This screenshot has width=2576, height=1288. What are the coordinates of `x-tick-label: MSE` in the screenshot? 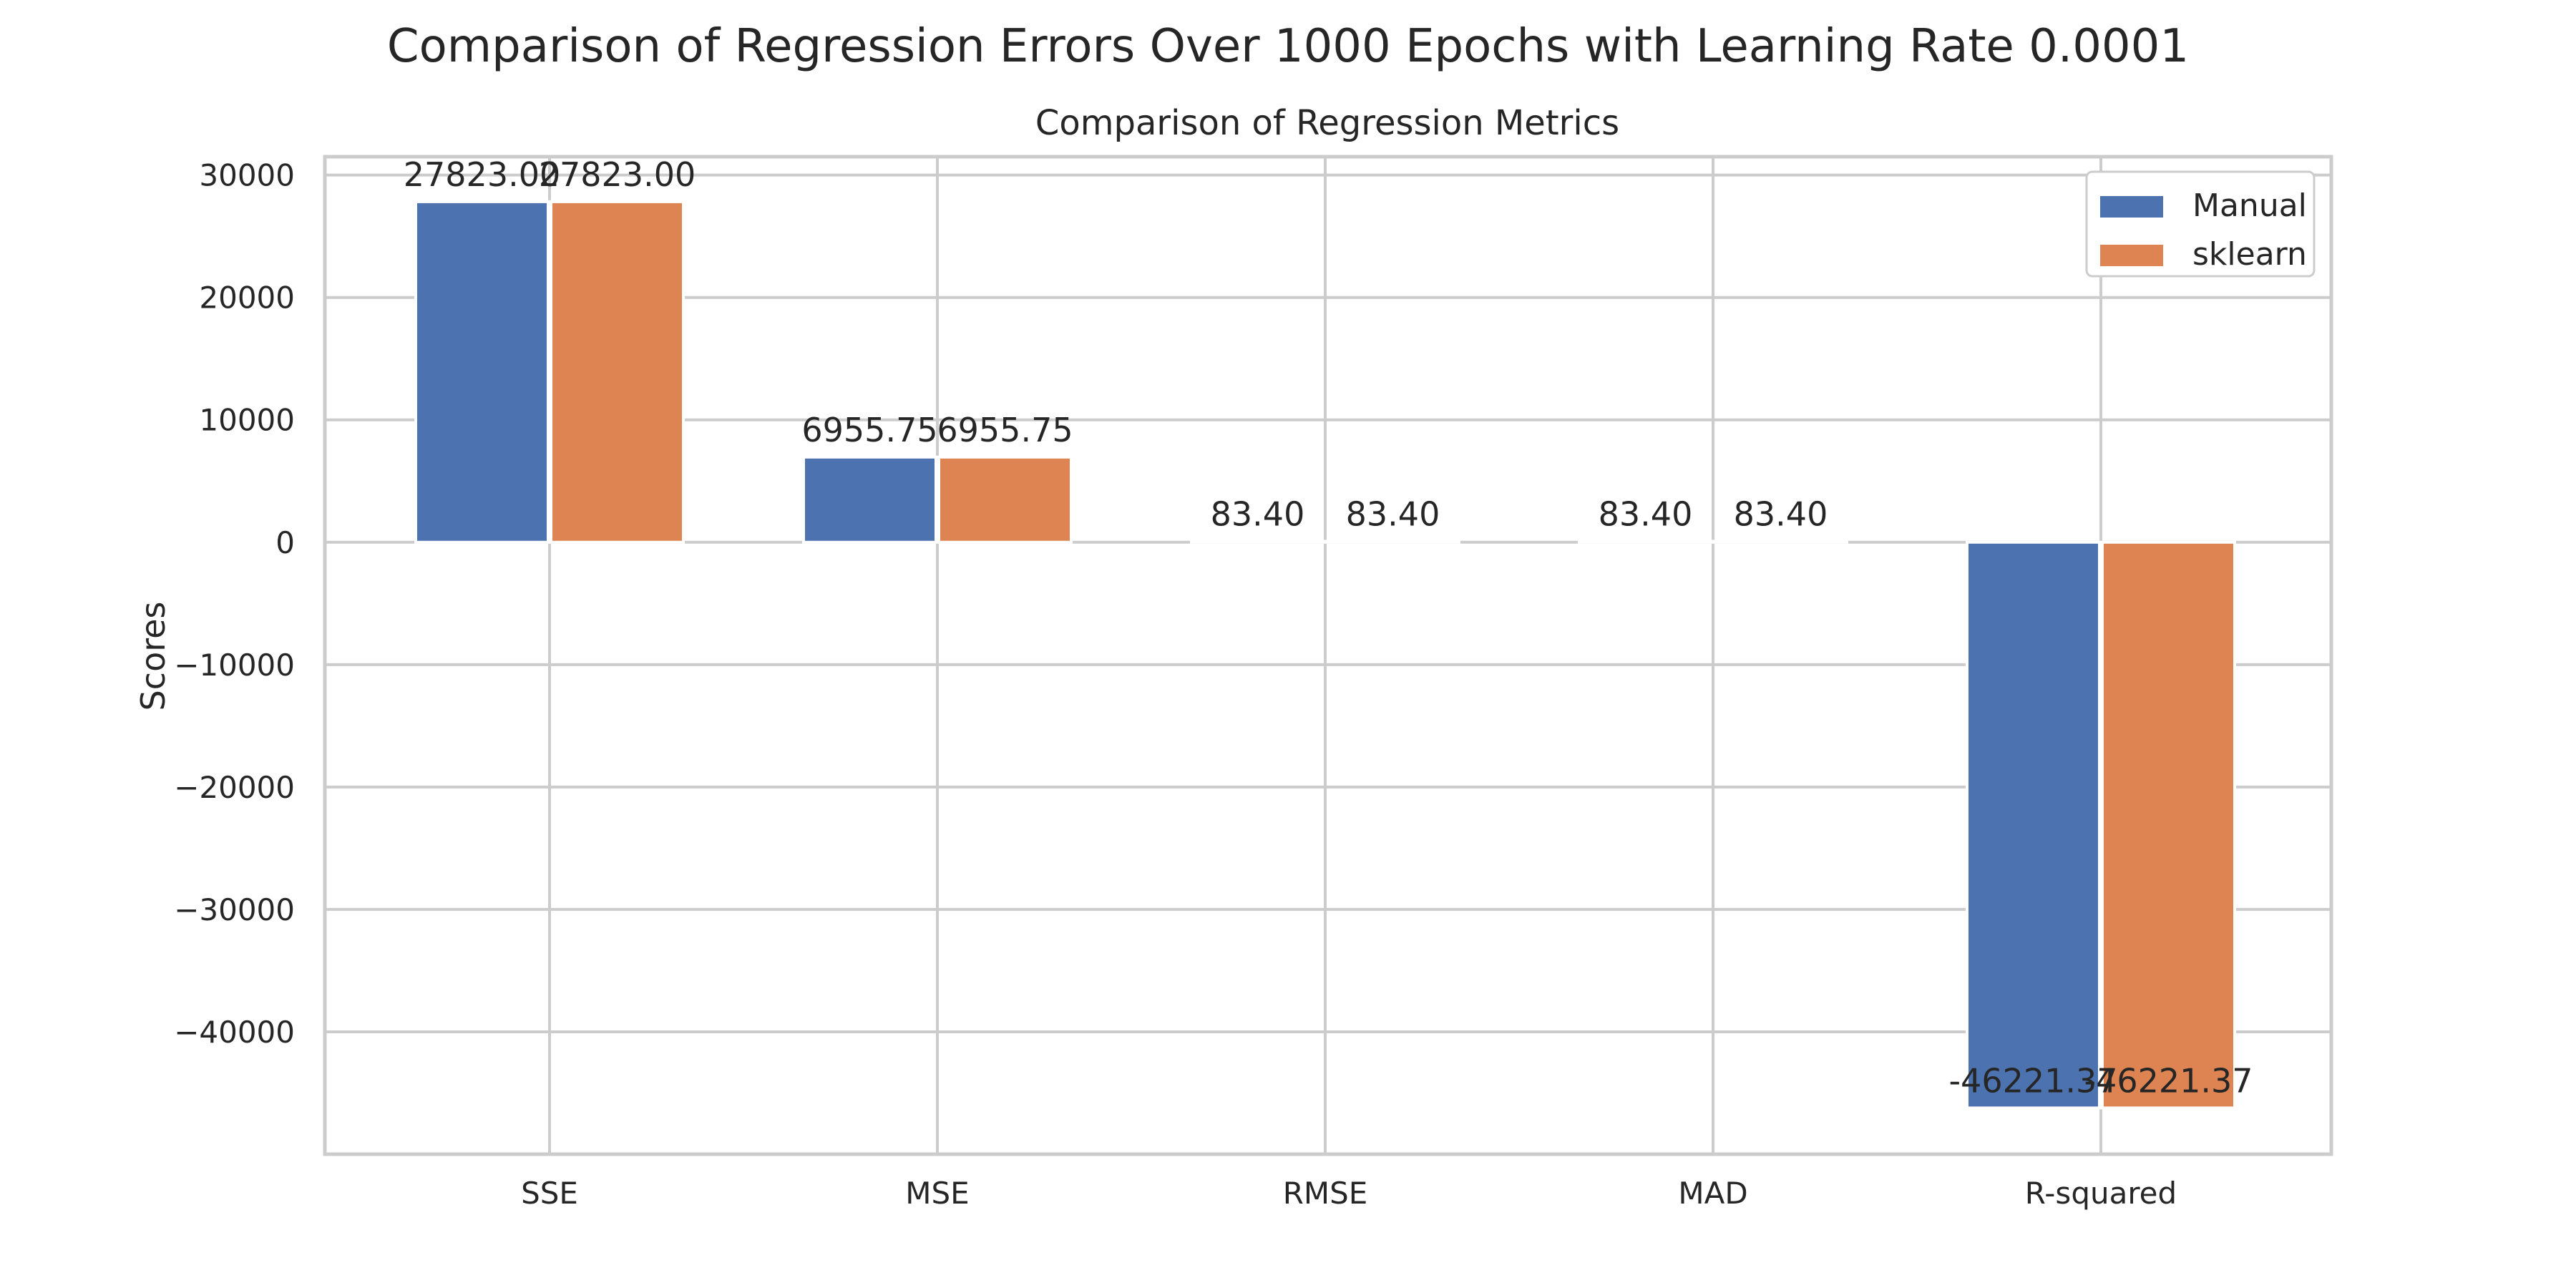 It's located at (937, 1193).